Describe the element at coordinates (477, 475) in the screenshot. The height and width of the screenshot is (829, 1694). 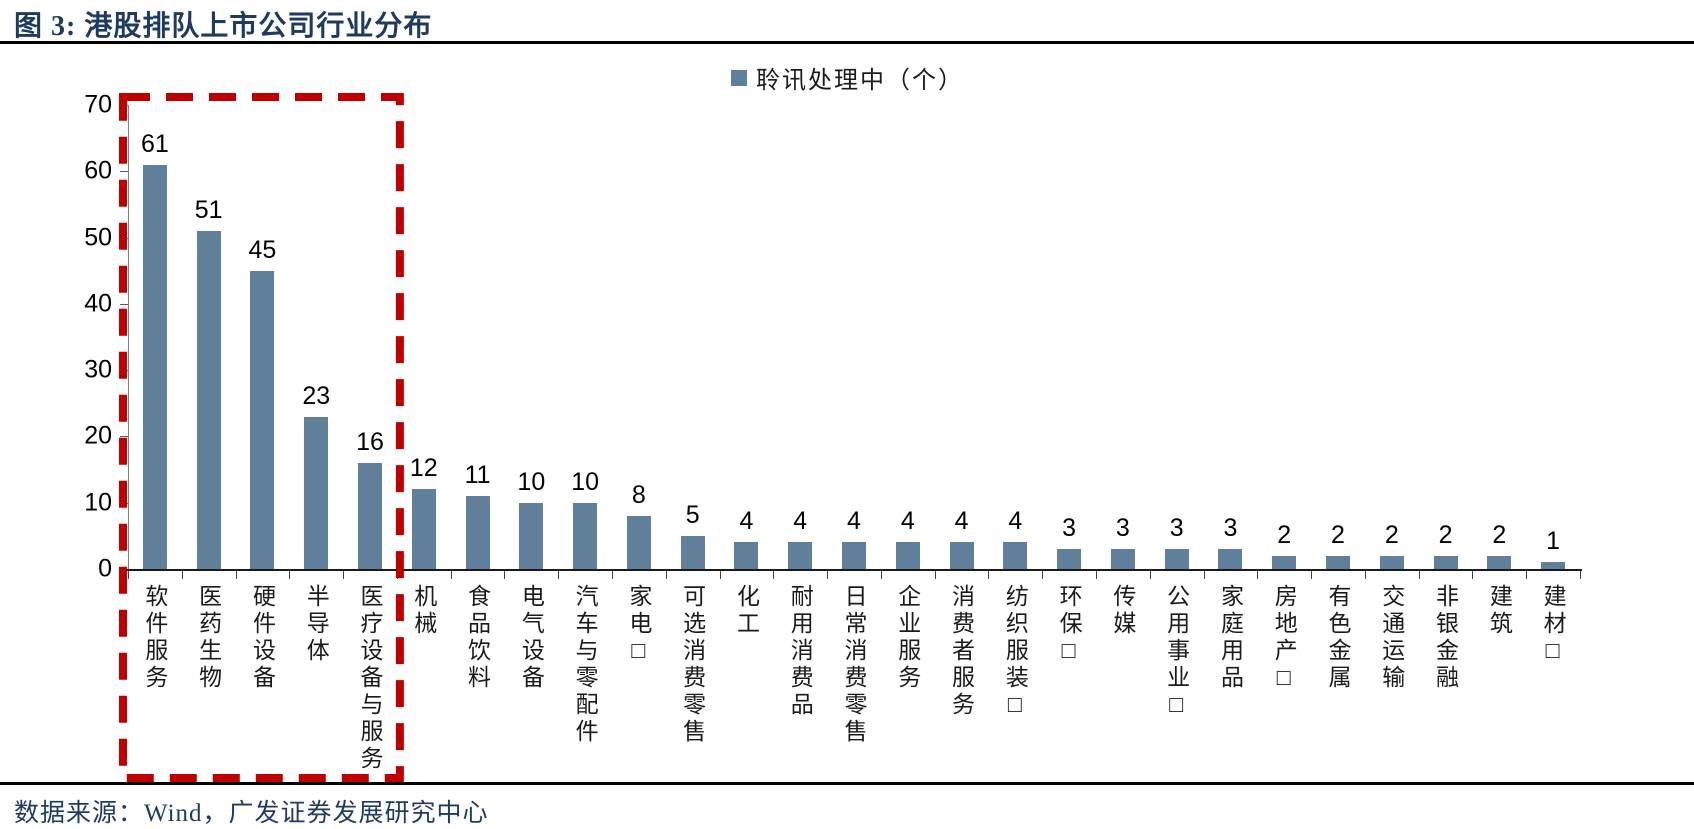
I see `bar-value-label: 11` at that location.